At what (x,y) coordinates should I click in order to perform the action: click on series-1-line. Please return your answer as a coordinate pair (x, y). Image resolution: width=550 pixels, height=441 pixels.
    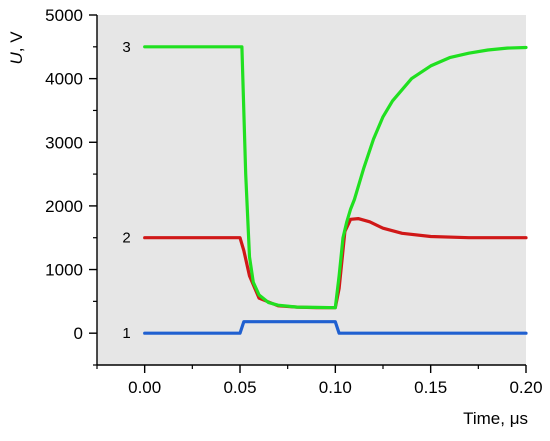
    Looking at the image, I should click on (335, 327).